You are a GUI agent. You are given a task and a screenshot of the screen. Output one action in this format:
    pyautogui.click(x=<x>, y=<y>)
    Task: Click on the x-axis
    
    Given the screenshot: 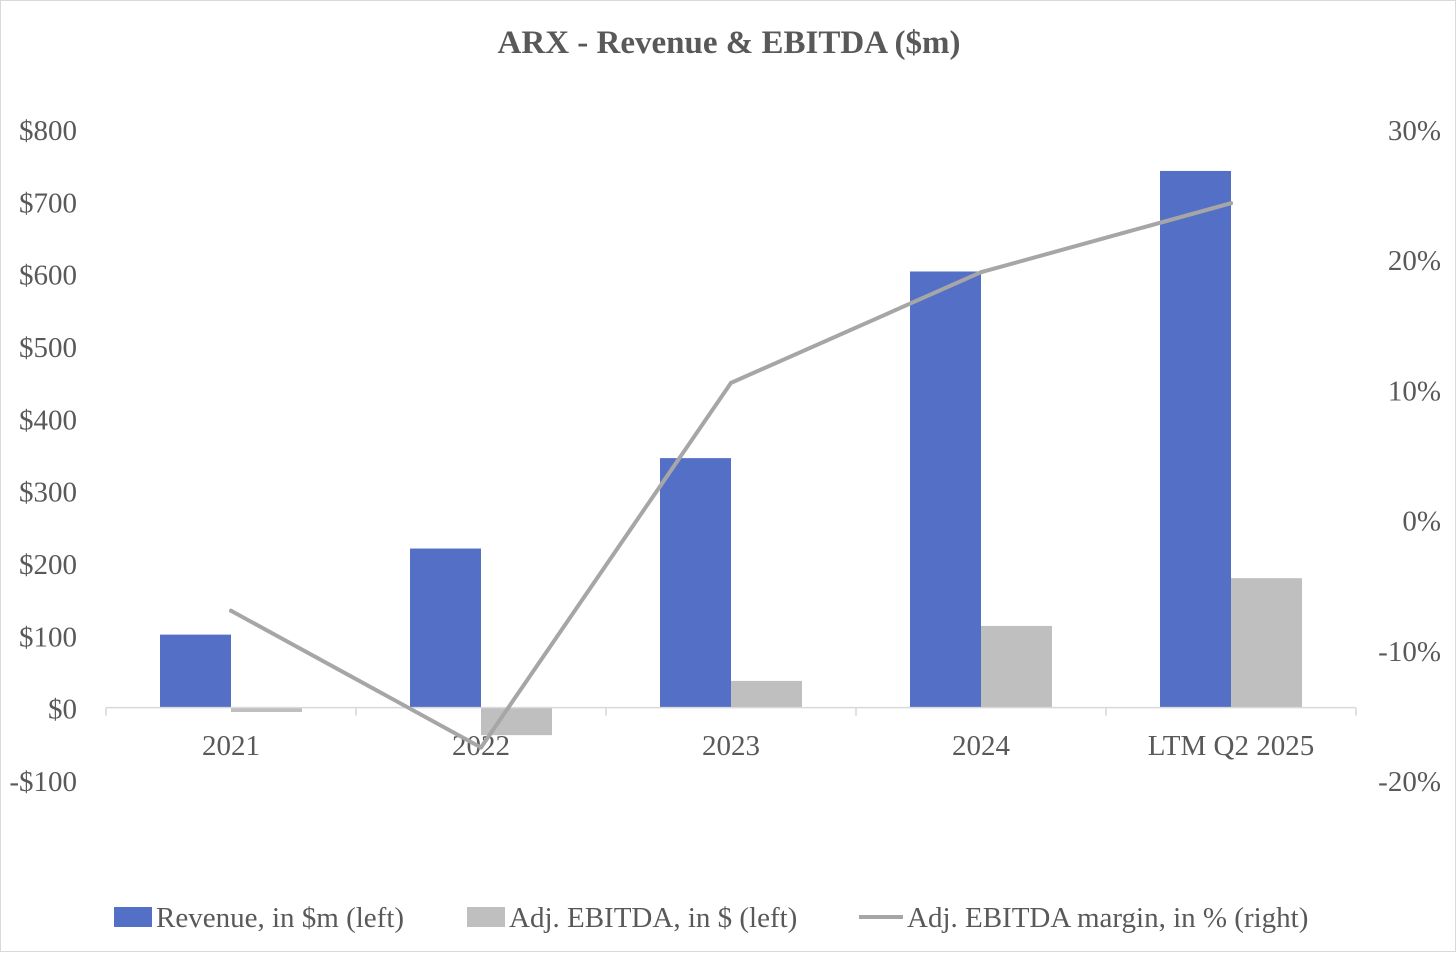 What is the action you would take?
    pyautogui.click(x=731, y=711)
    